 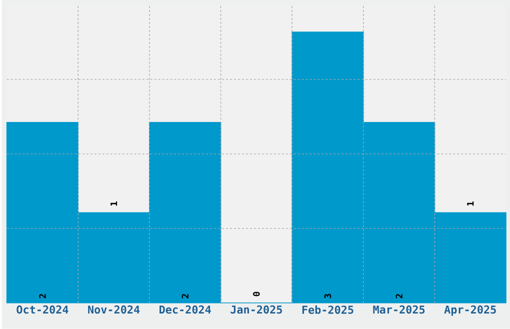 I want to click on x-tick-label: Apr-2025, so click(x=470, y=311).